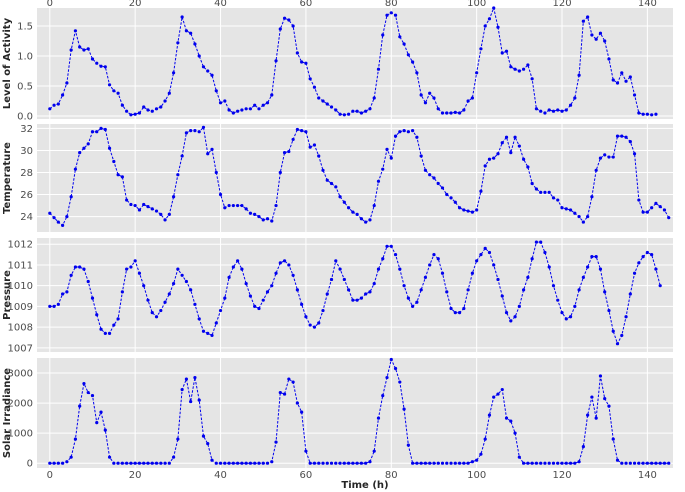  I want to click on x-tick-label-top: 20, so click(135, 4).